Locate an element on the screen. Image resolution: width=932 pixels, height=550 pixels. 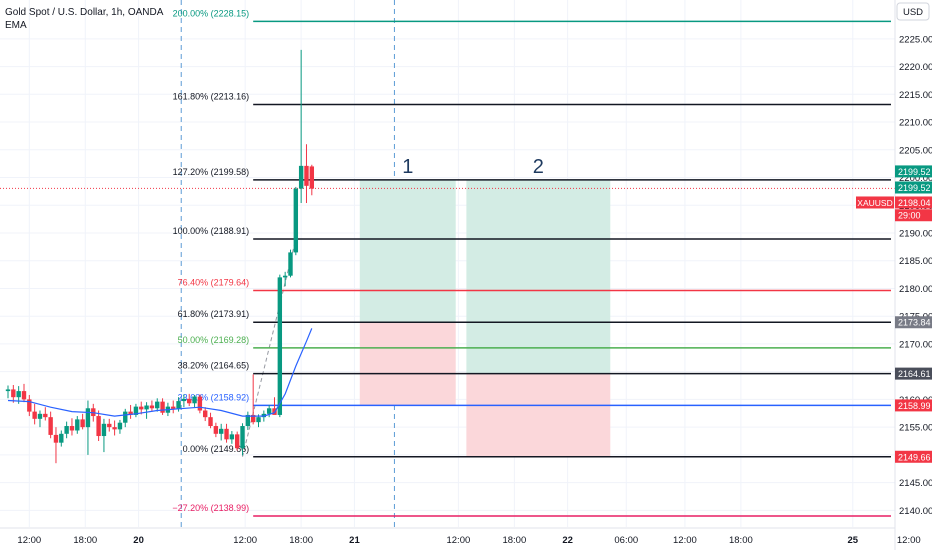
fib-label: 23.60% (2158.92) is located at coordinates (214, 397).